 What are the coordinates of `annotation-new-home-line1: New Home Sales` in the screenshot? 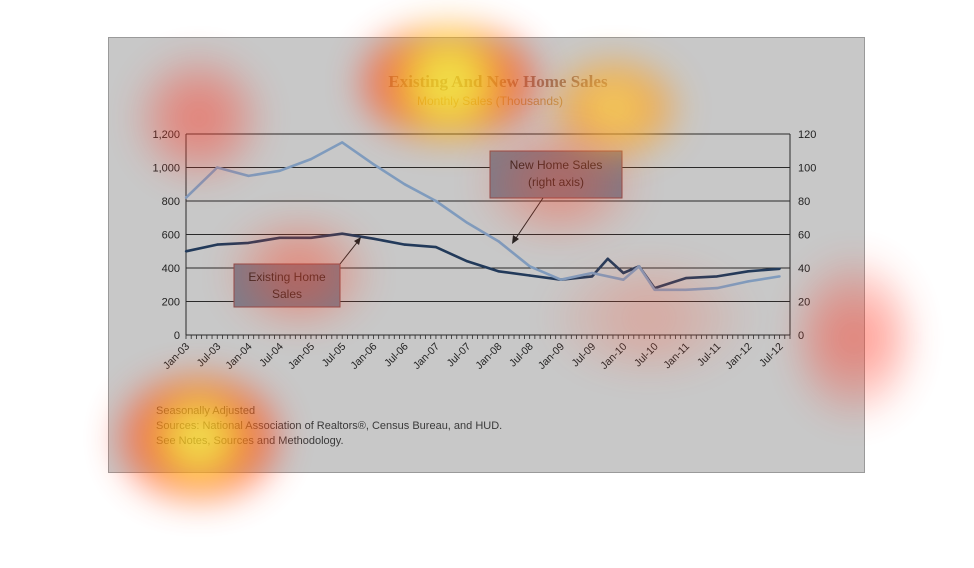 It's located at (556, 165).